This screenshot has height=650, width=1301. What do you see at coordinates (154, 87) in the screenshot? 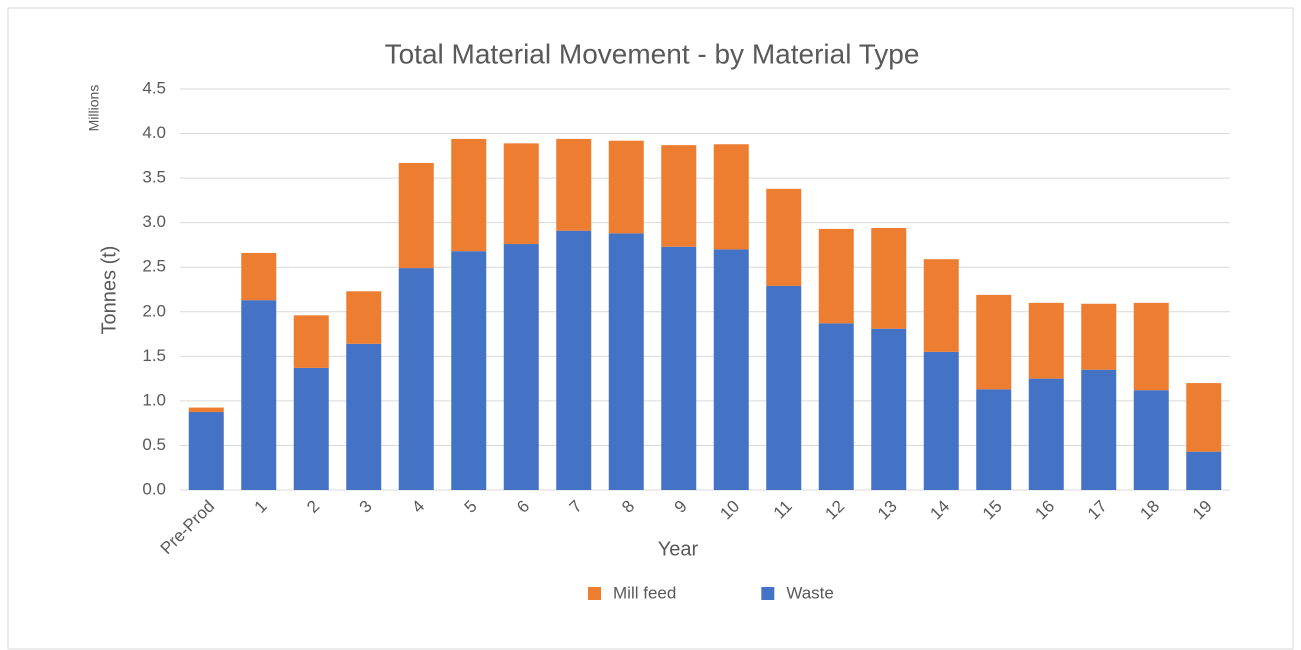
I see `y-tick-label: 4.5` at bounding box center [154, 87].